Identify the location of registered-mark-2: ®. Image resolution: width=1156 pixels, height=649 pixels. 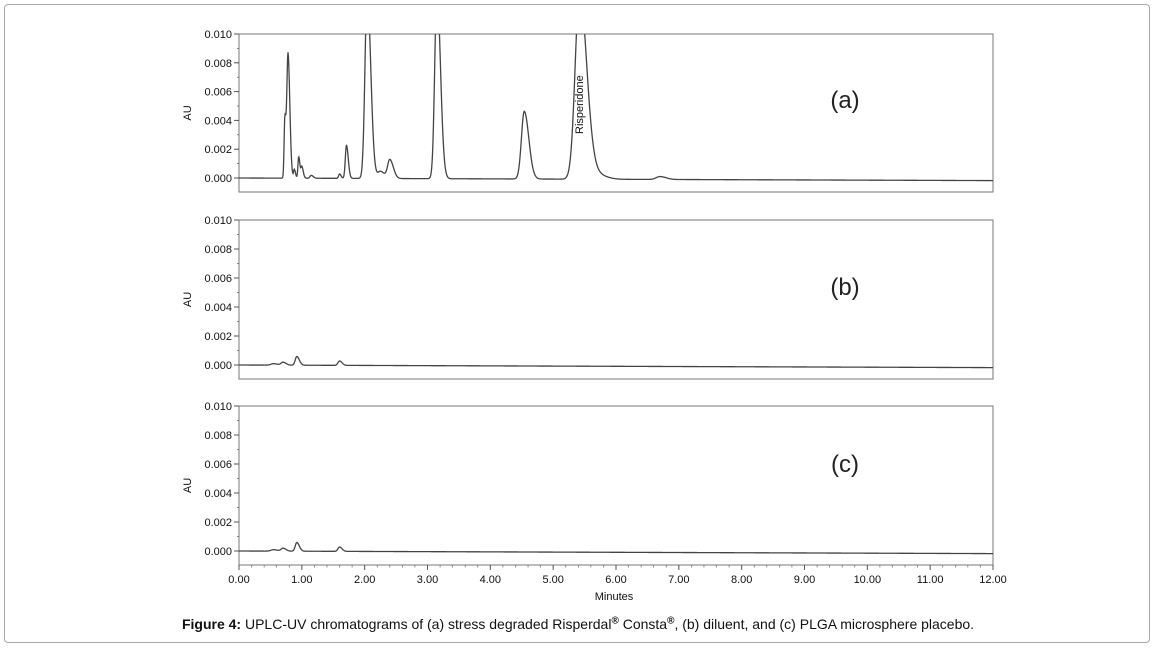
(671, 621).